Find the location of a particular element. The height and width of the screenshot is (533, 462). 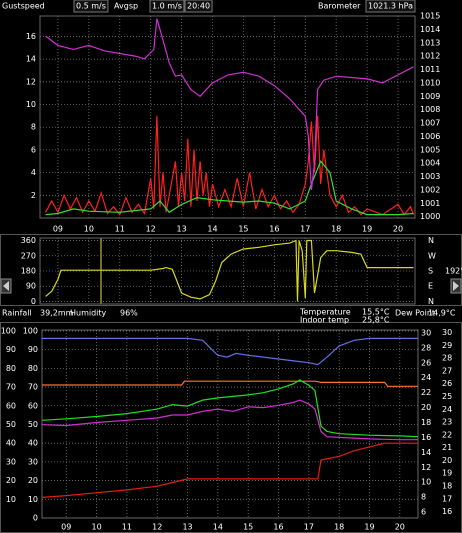

scroll-right is located at coordinates (456, 286).